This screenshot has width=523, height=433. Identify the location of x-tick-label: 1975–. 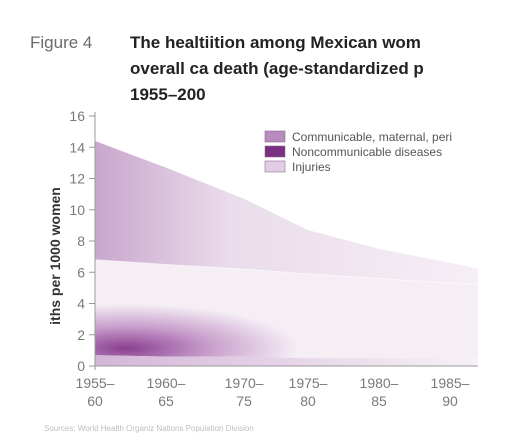
(308, 383).